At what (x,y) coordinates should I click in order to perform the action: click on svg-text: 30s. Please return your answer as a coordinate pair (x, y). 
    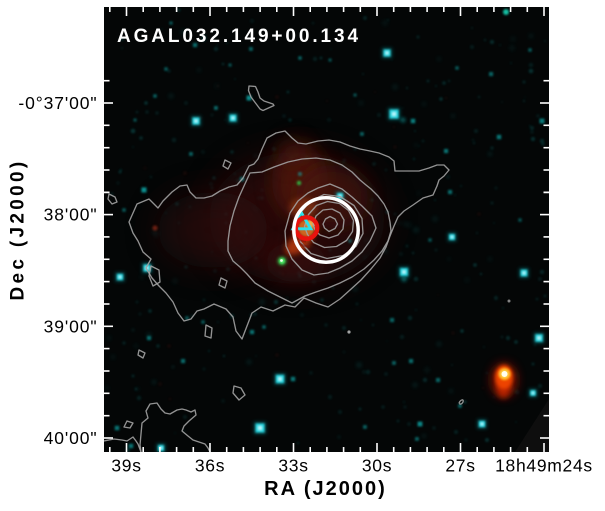
    Looking at the image, I should click on (377, 466).